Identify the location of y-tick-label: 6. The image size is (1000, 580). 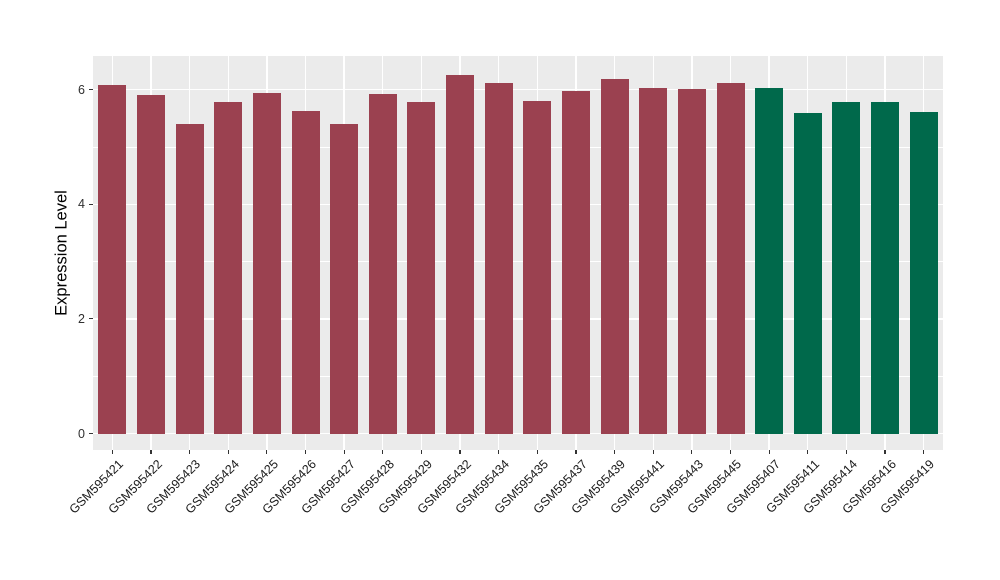
(81, 89).